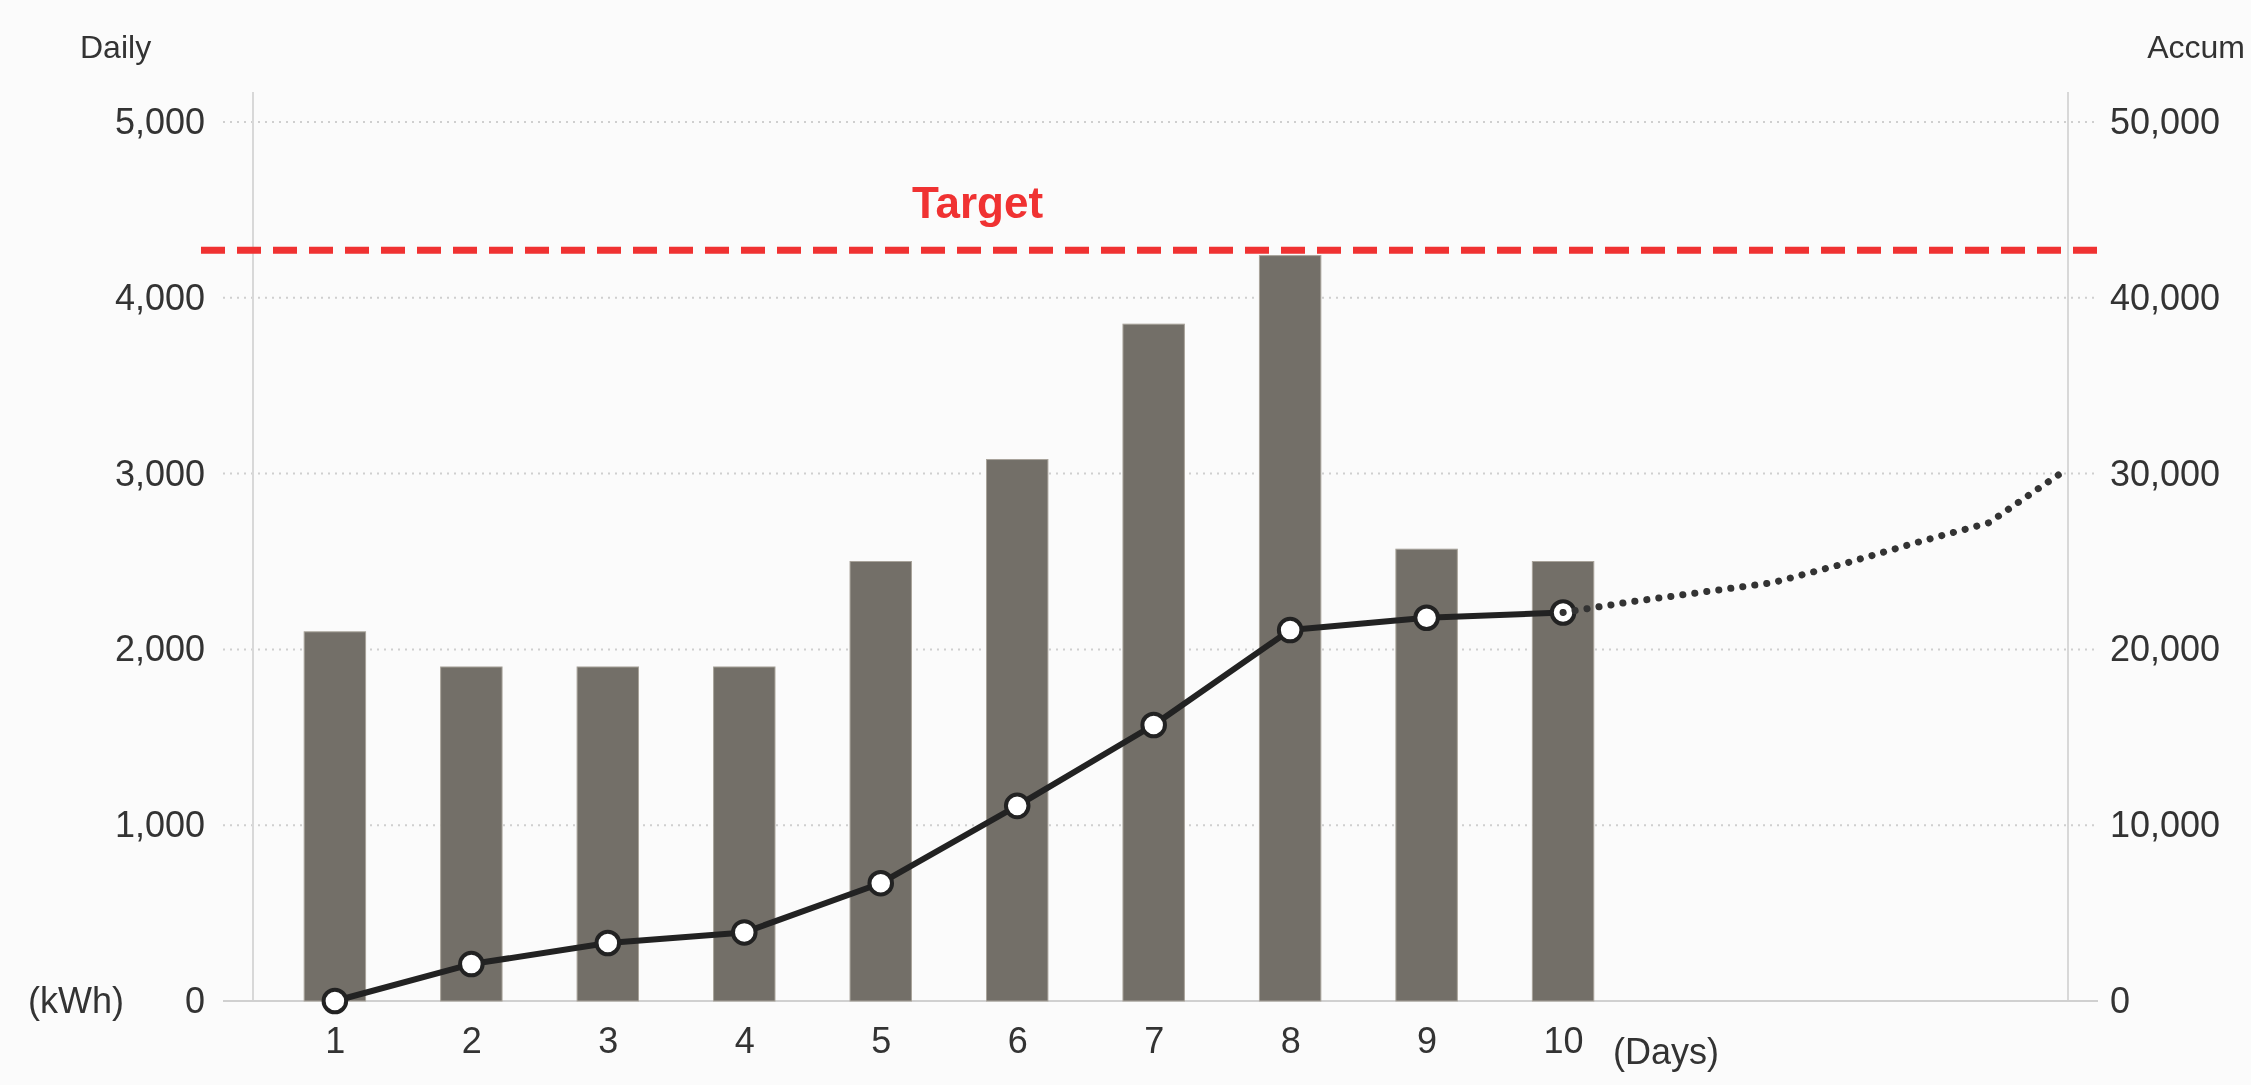 The width and height of the screenshot is (2251, 1085). What do you see at coordinates (1563, 1040) in the screenshot?
I see `x-tick-label: 10` at bounding box center [1563, 1040].